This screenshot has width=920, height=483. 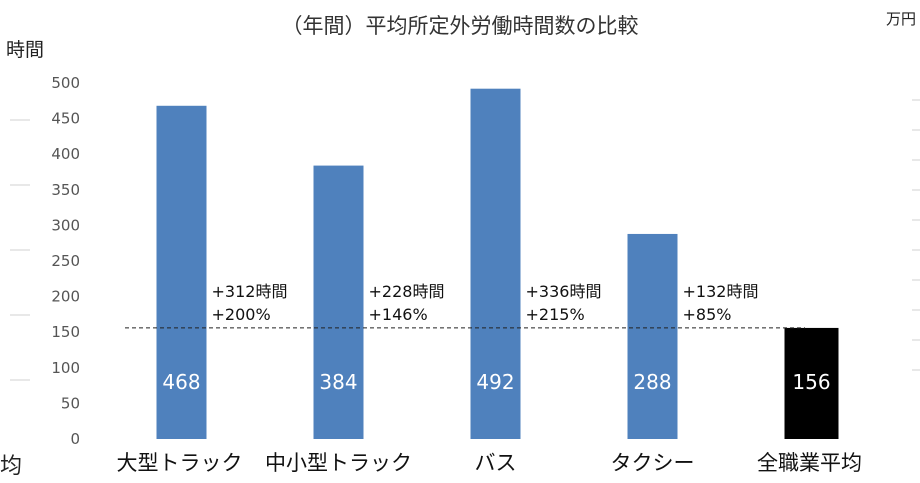 What do you see at coordinates (65, 83) in the screenshot?
I see `y-tick-label: 500` at bounding box center [65, 83].